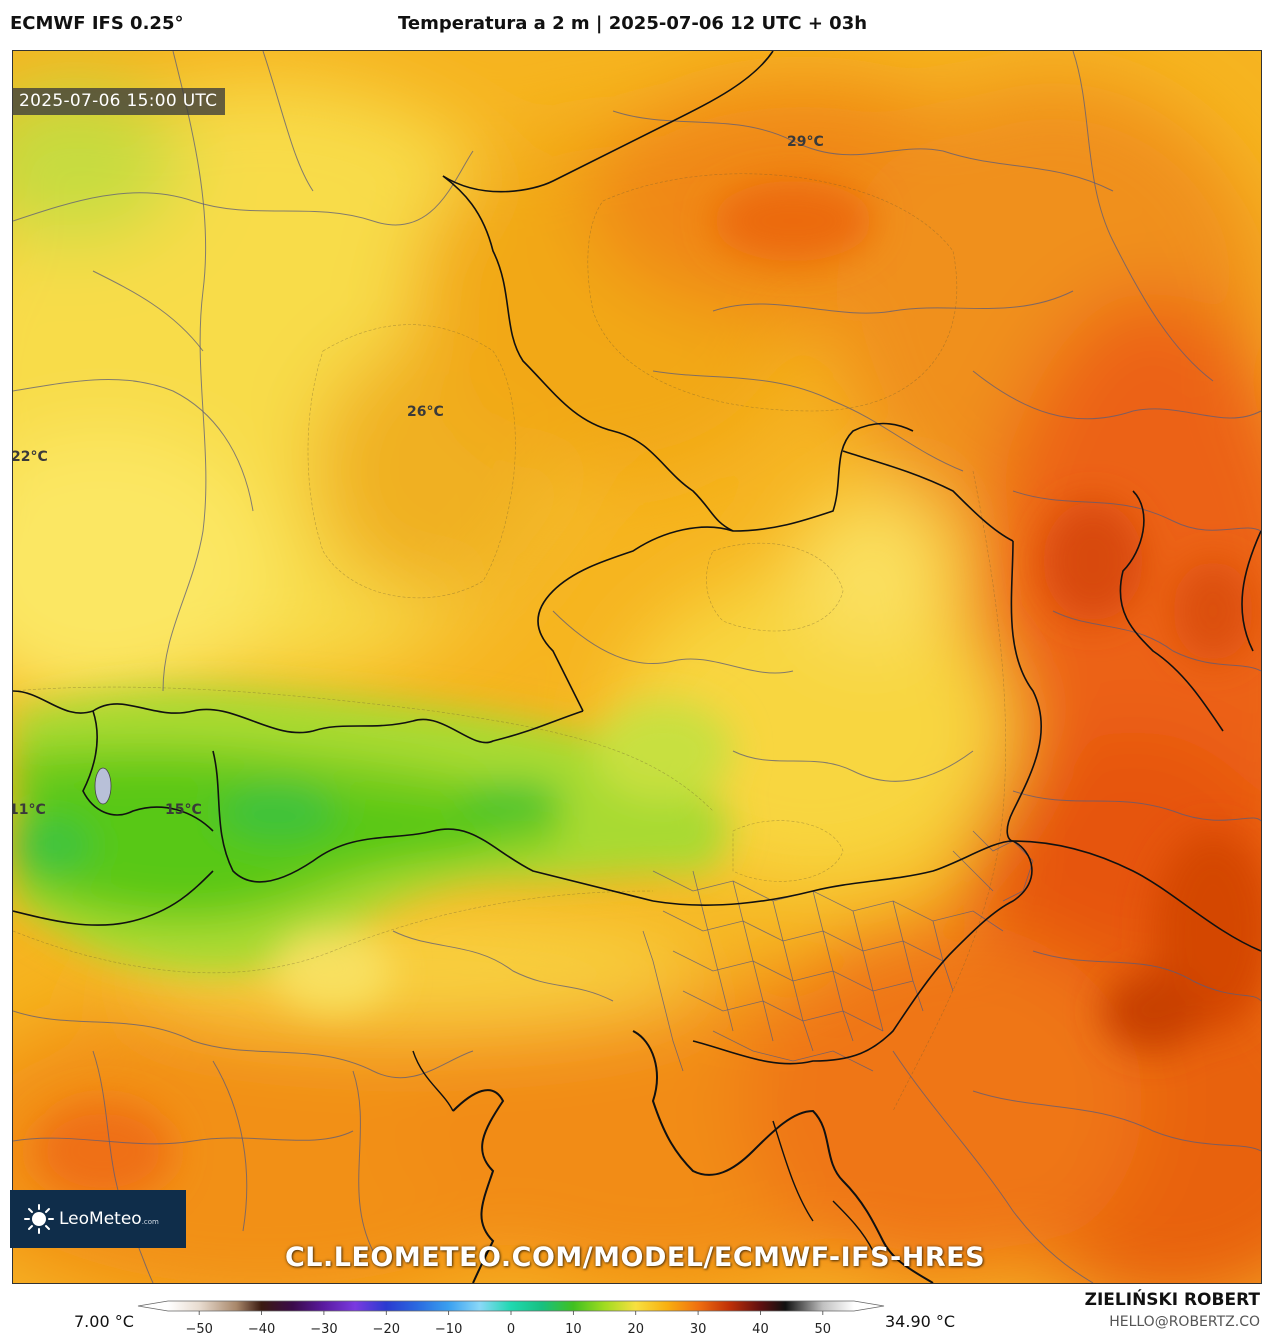  What do you see at coordinates (30, 457) in the screenshot?
I see `temp-label-22: 22°C` at bounding box center [30, 457].